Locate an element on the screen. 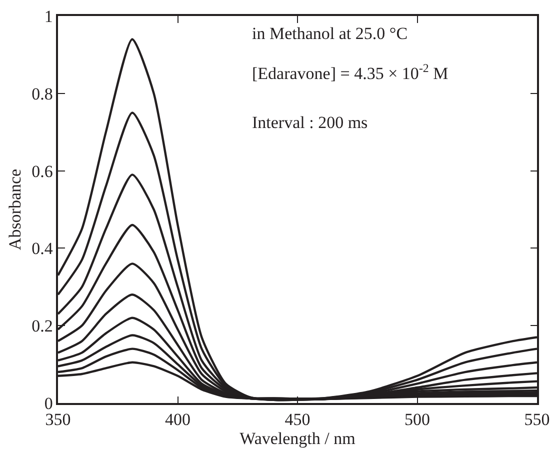 The image size is (559, 461). annotation: [Edaravone] = 4.35 × 10$^{-2}$ M is located at coordinates (350, 72).